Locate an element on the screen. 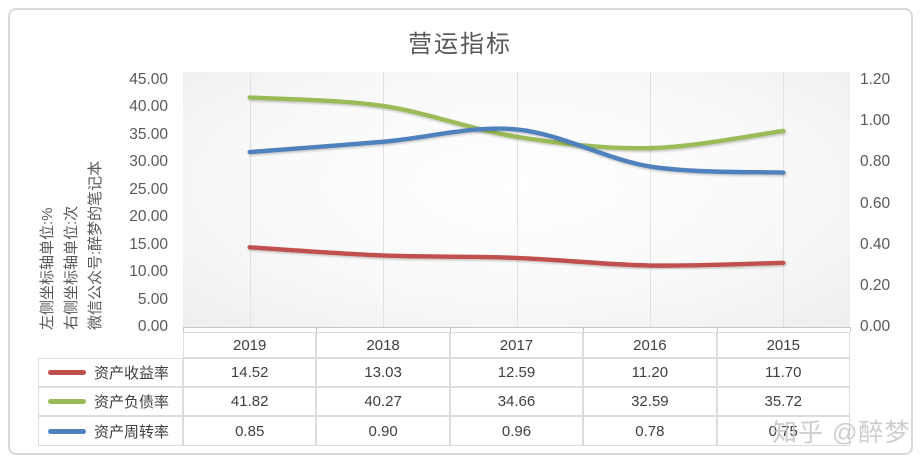 The height and width of the screenshot is (464, 920). table-header-year: 2017 is located at coordinates (516, 345).